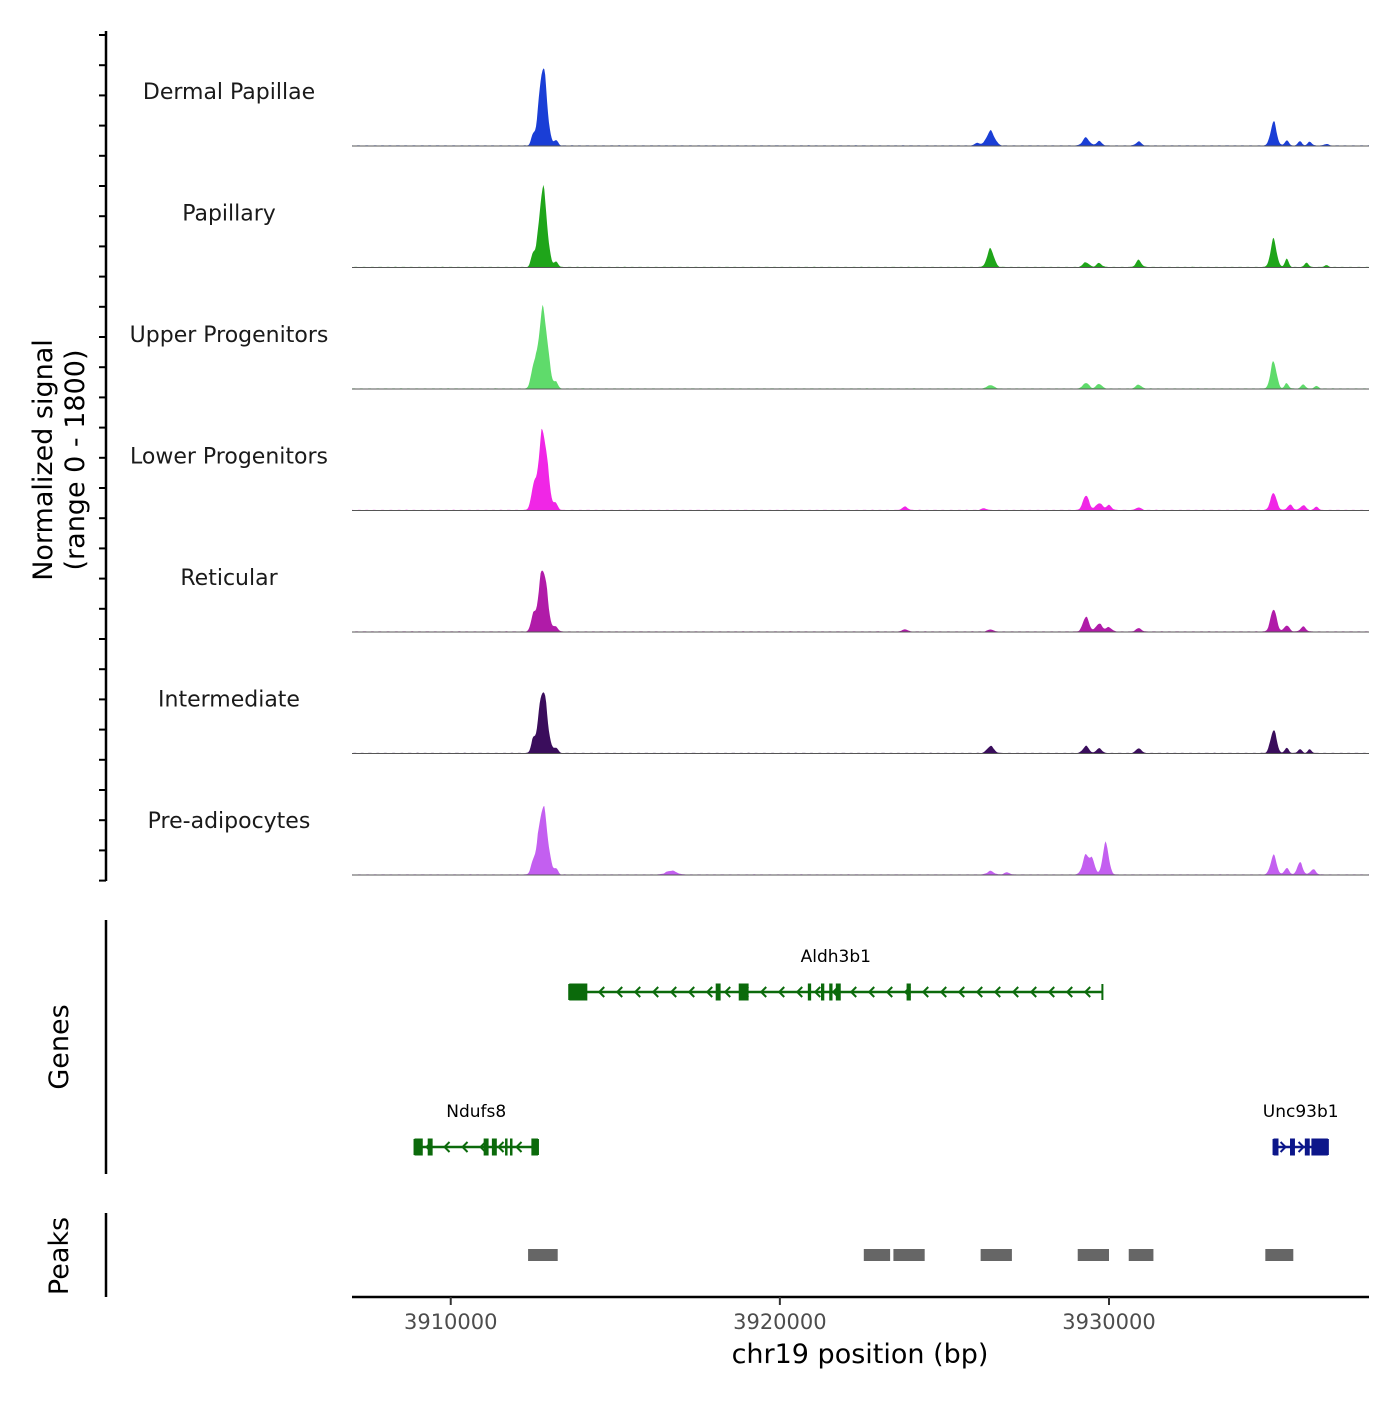  Describe the element at coordinates (756, 107) in the screenshot. I see `track-dermal-papillae: Dermal Papillae` at that location.